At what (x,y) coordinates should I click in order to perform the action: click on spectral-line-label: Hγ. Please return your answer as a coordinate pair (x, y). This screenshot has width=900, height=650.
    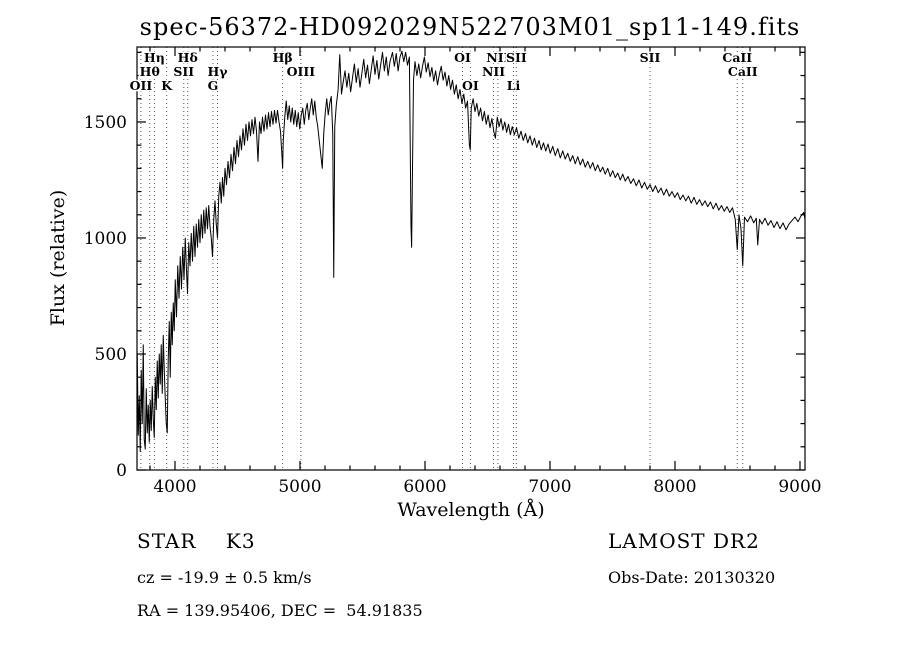
    Looking at the image, I should click on (217, 71).